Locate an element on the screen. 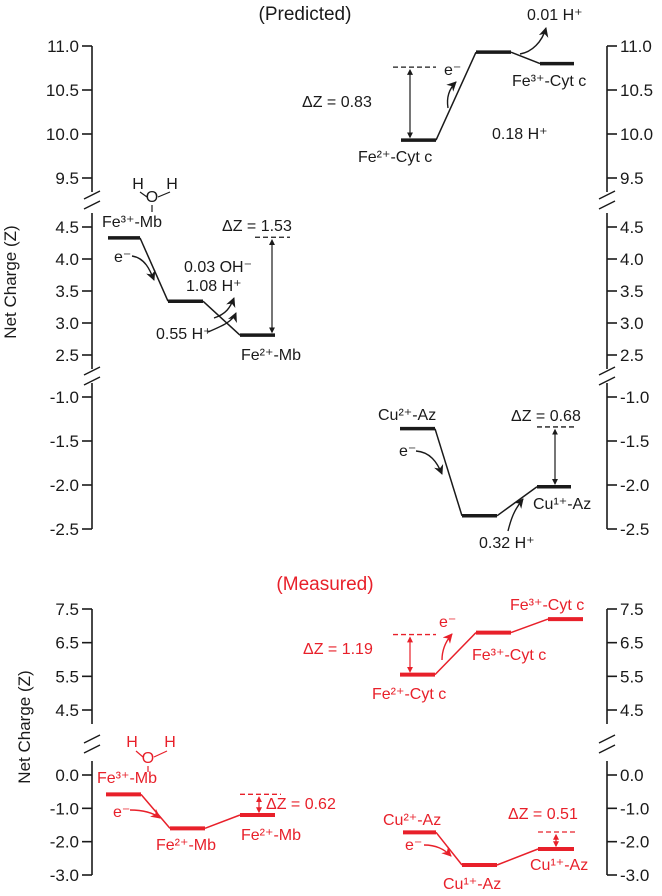 The image size is (662, 896). predicted-water-ligand-icon: O H H is located at coordinates (155, 194).